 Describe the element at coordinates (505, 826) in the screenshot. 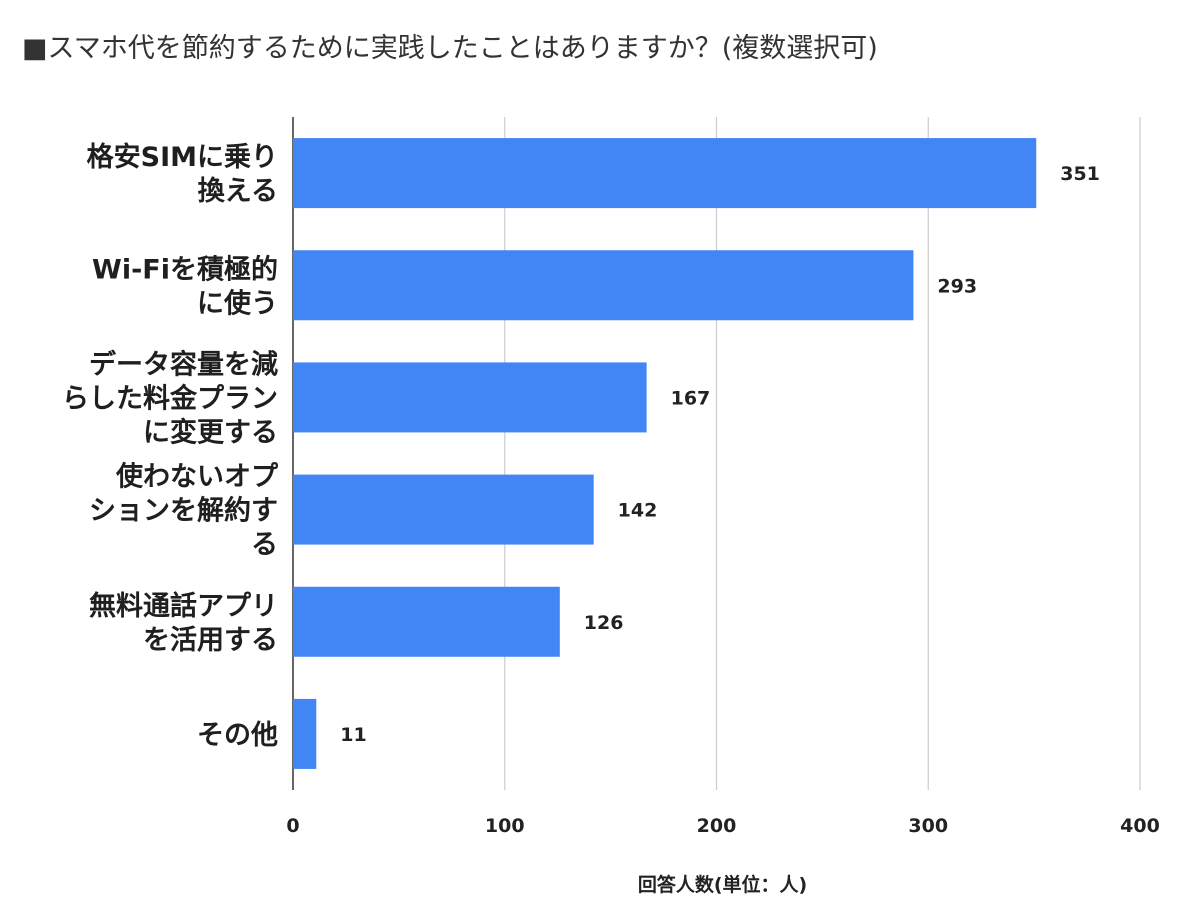

I see `x-tick-label: 100` at that location.